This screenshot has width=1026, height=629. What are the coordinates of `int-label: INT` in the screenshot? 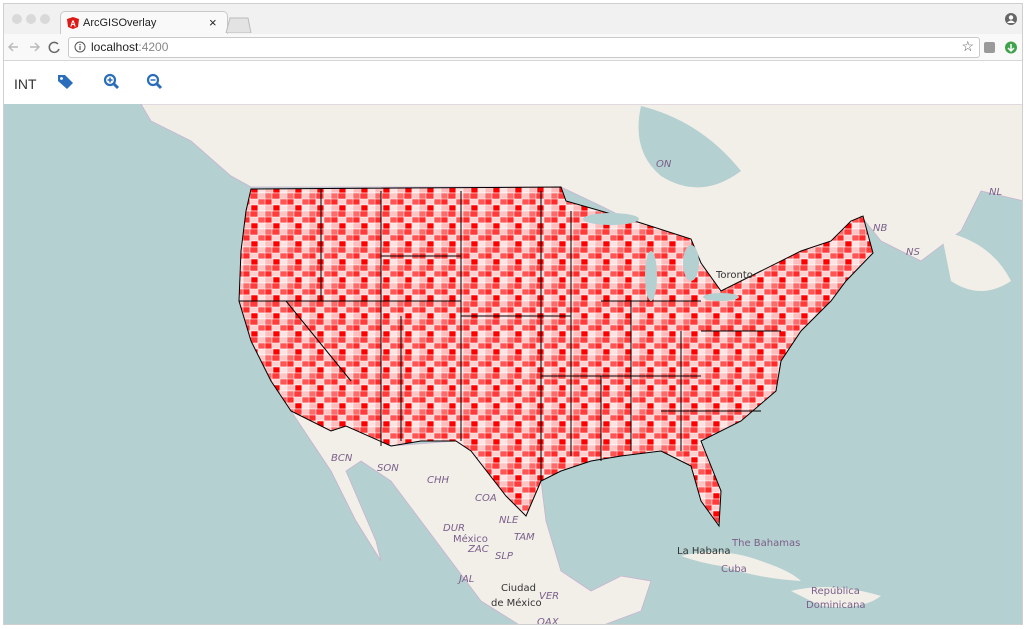 It's located at (25, 84).